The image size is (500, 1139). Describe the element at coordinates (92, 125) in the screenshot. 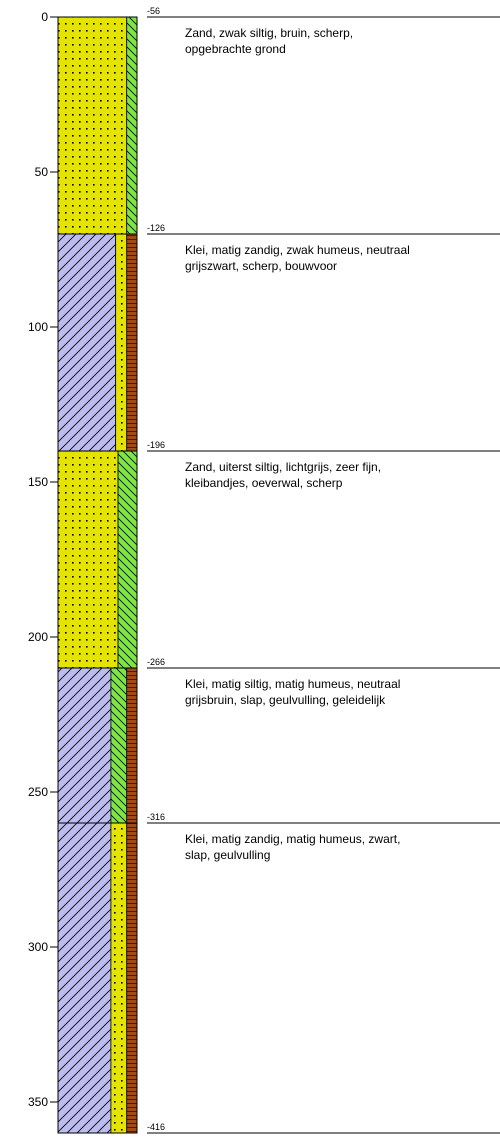

I see `layer-1-sand-column` at that location.